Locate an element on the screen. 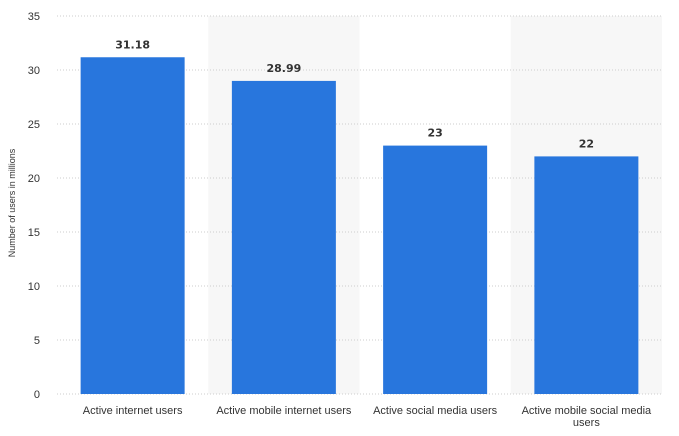 The width and height of the screenshot is (679, 436). data-label: 31.18 is located at coordinates (132, 44).